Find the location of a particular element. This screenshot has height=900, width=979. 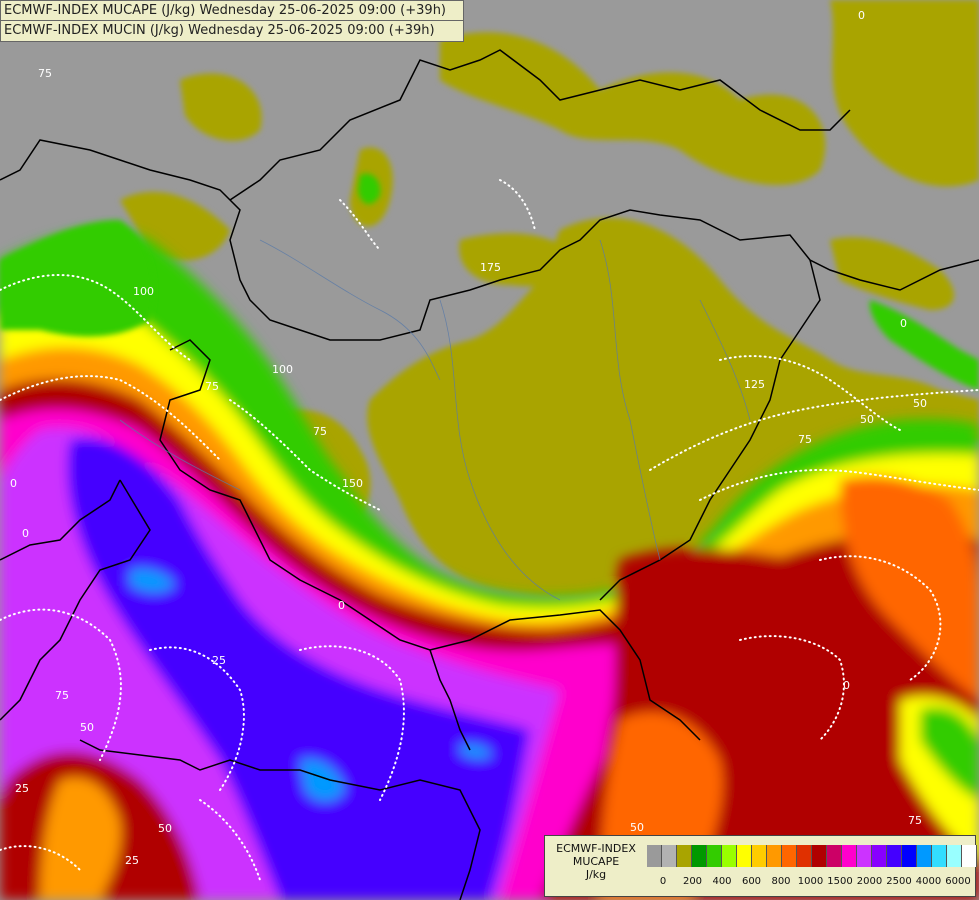

legend-tick-label: 4000 is located at coordinates (928, 881).